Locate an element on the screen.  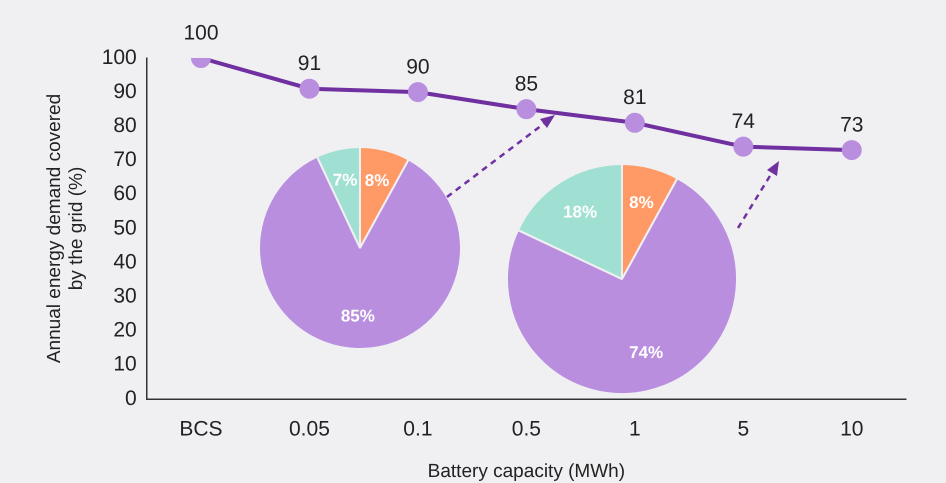
data-label: 85 is located at coordinates (526, 84).